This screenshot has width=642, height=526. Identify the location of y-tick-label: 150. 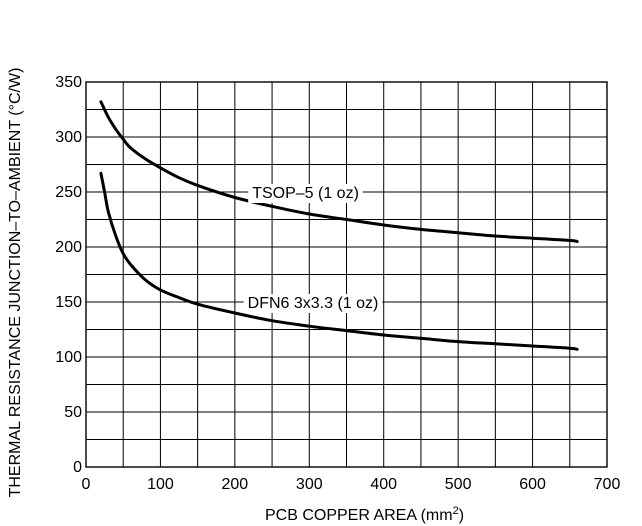
(68, 302).